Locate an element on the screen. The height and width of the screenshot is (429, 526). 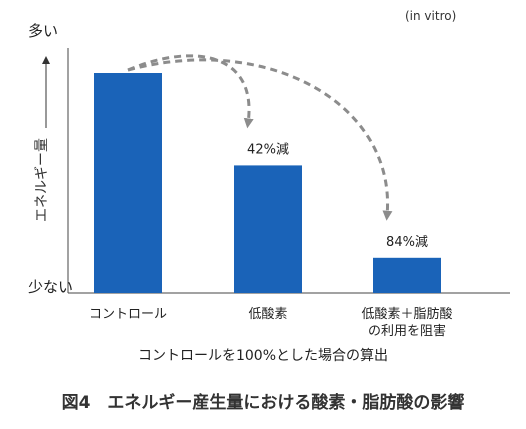
y-axis-top-label: 多い is located at coordinates (43, 31).